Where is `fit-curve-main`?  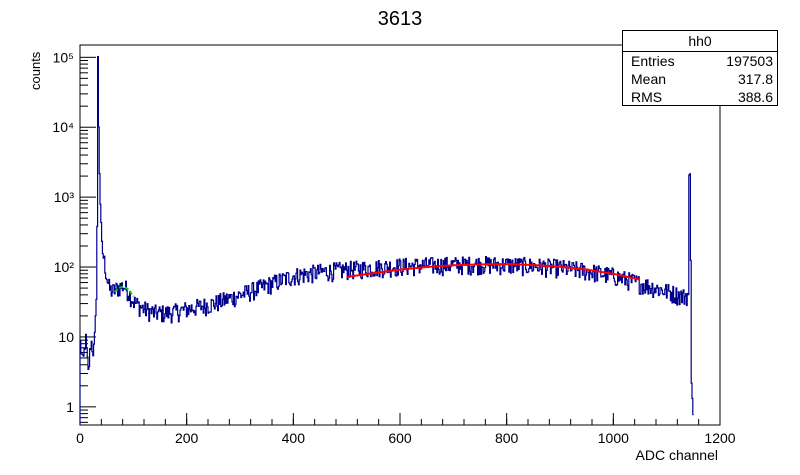
fit-curve-main is located at coordinates (493, 272).